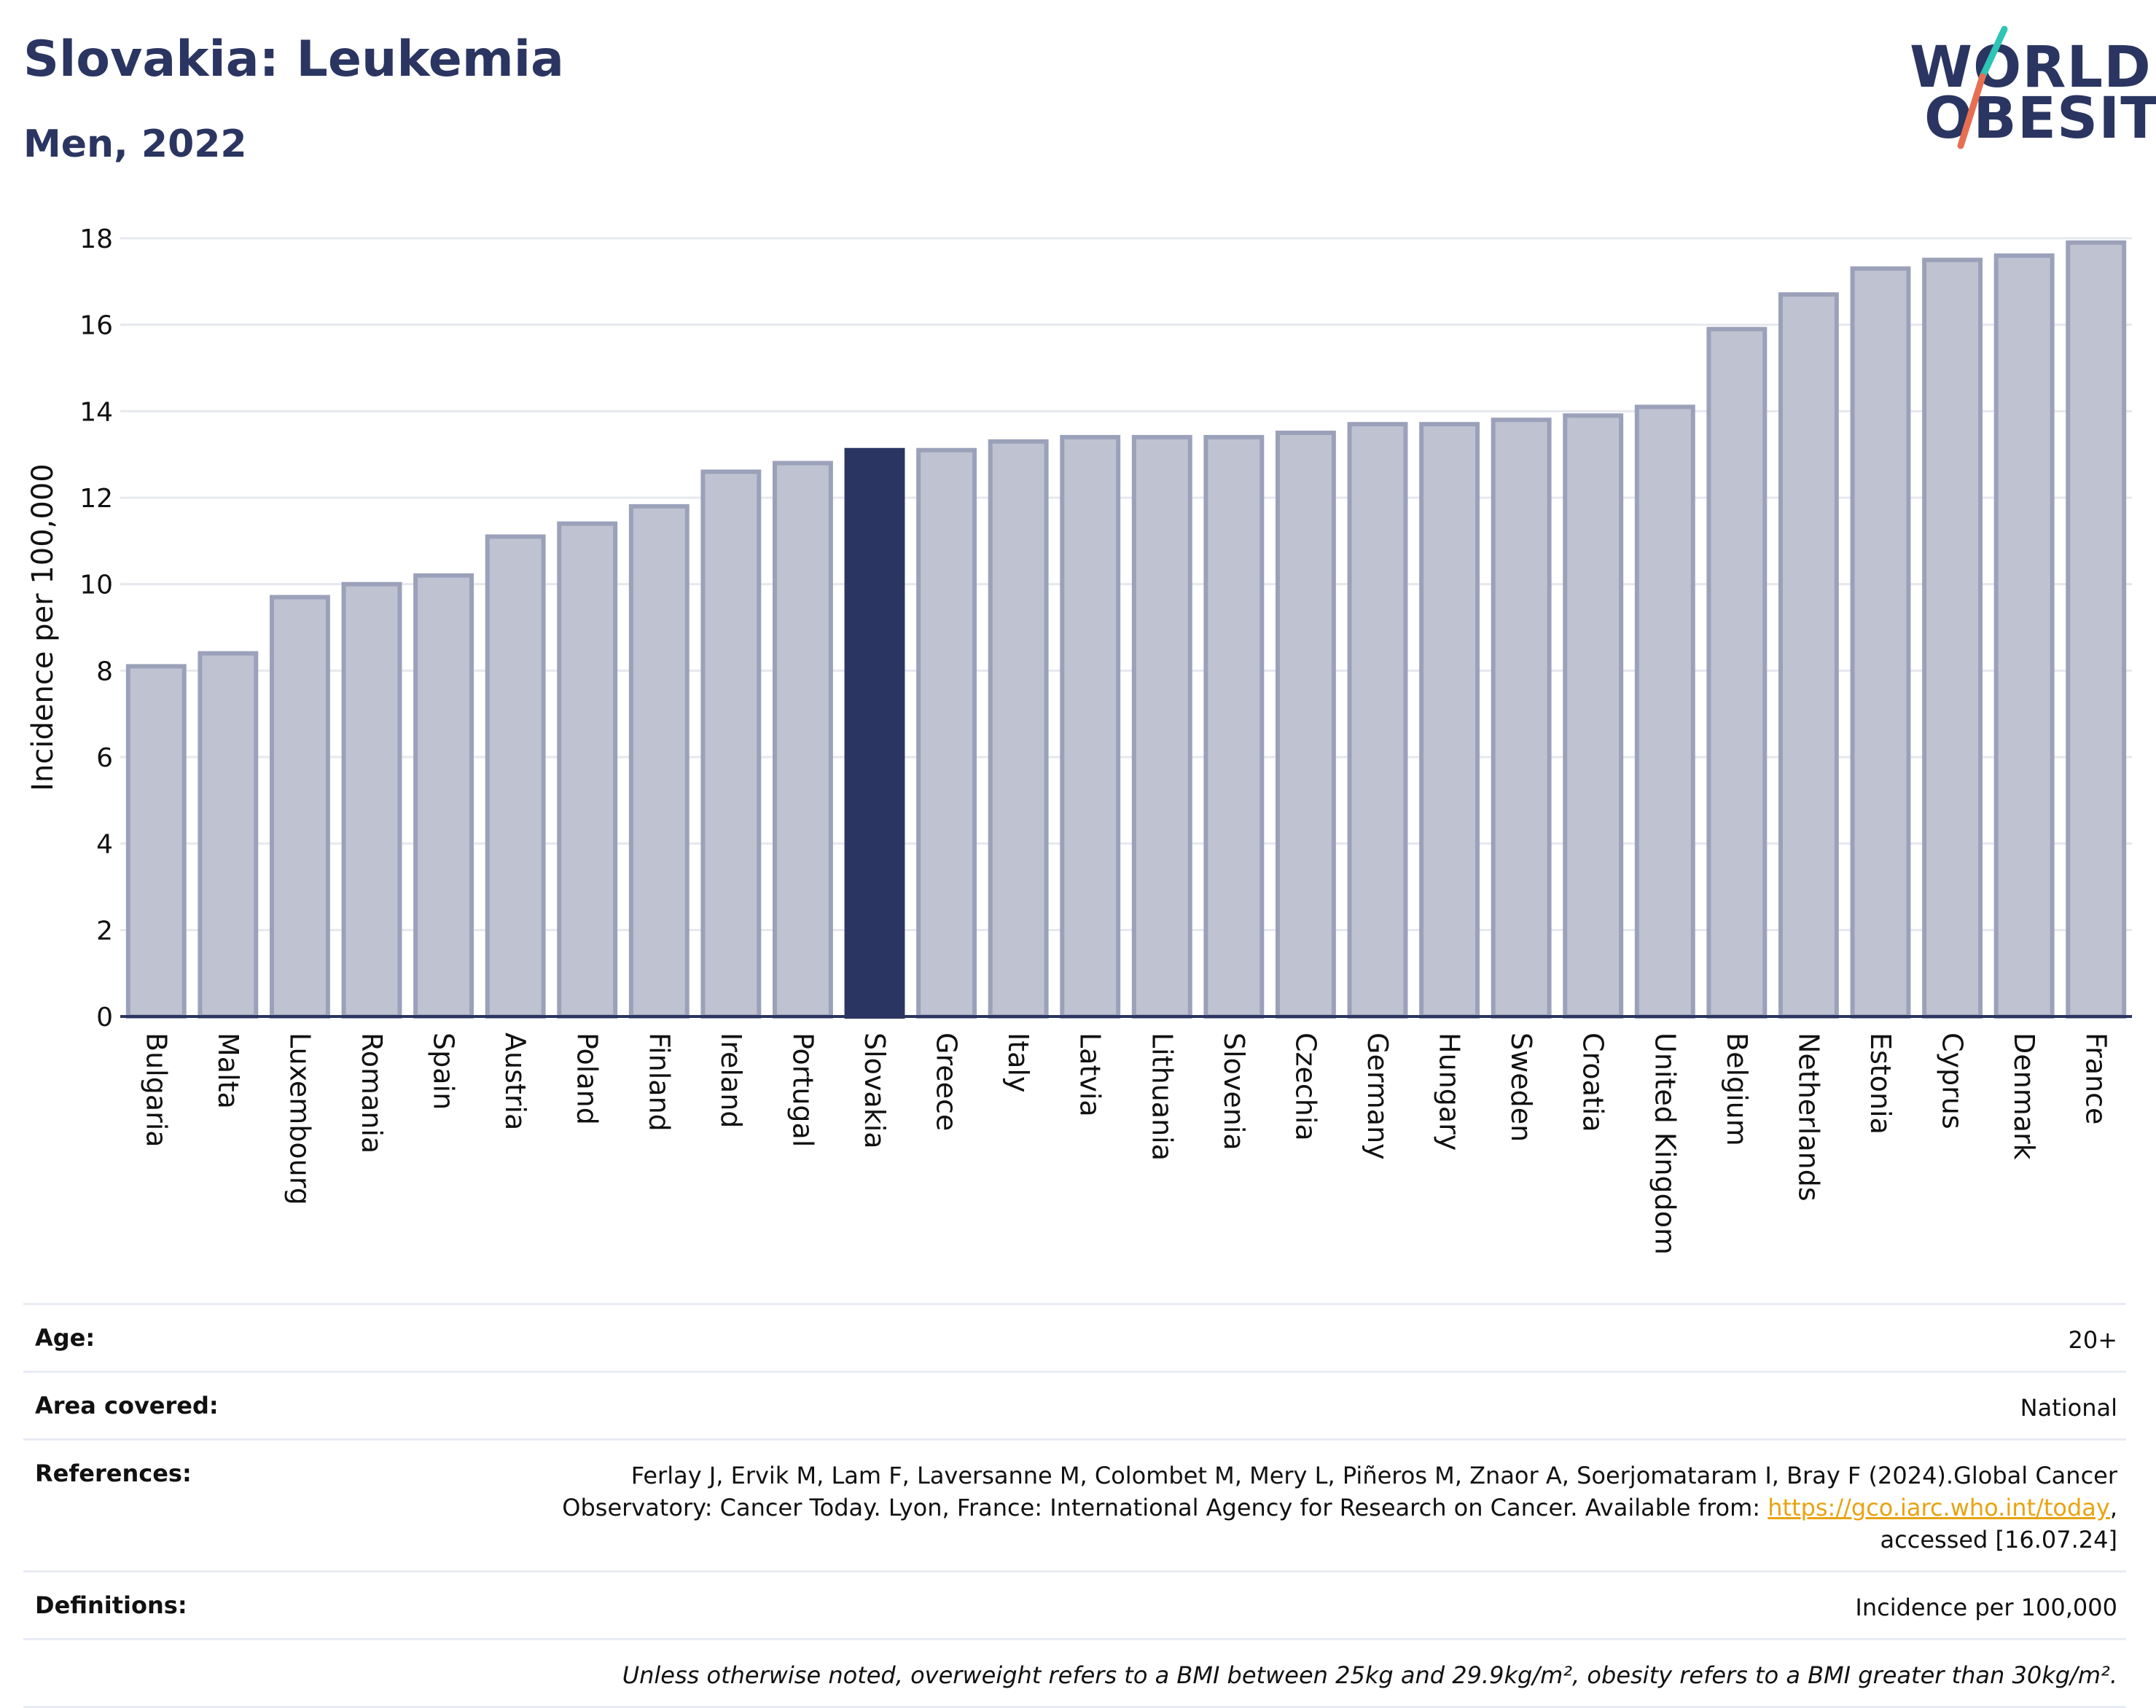 This screenshot has height=1708, width=2156. I want to click on bar-germany, so click(1378, 720).